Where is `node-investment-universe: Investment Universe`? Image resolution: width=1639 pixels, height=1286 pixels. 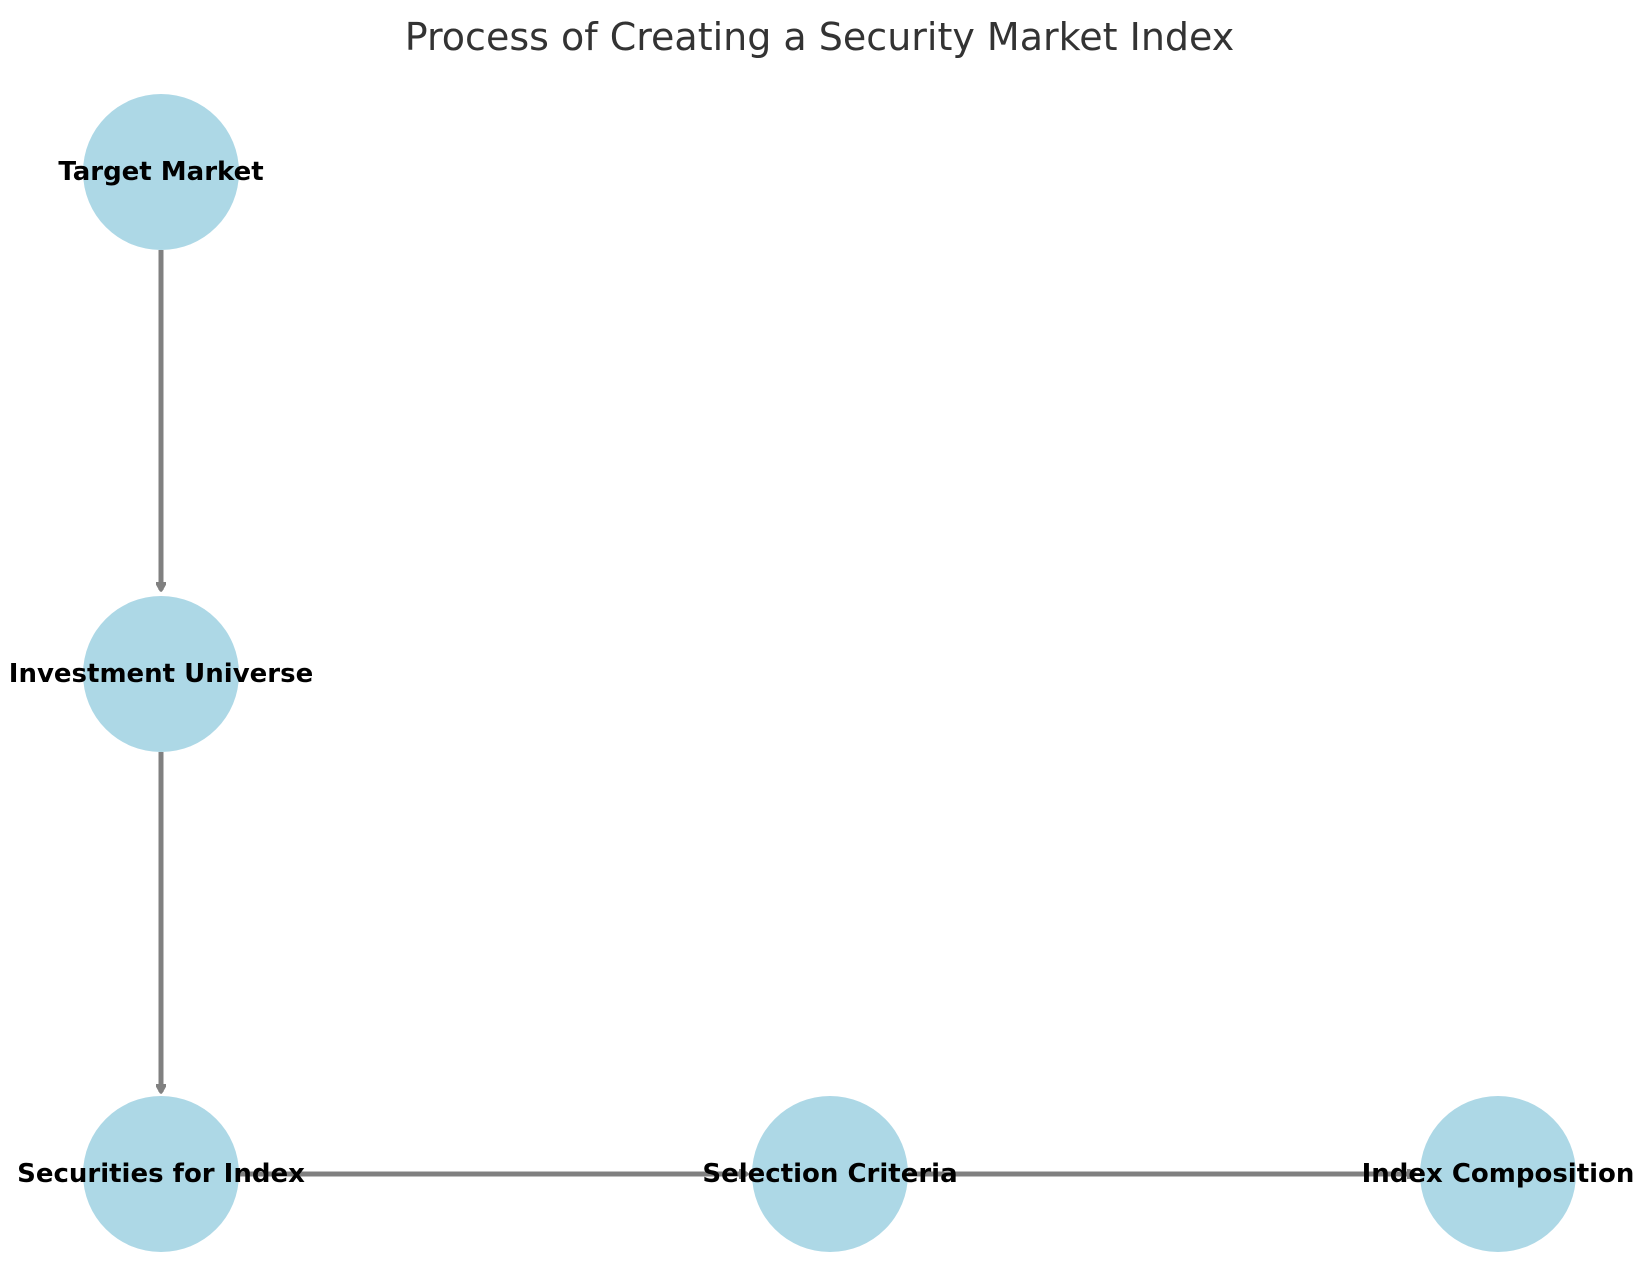 node-investment-universe: Investment Universe is located at coordinates (161, 674).